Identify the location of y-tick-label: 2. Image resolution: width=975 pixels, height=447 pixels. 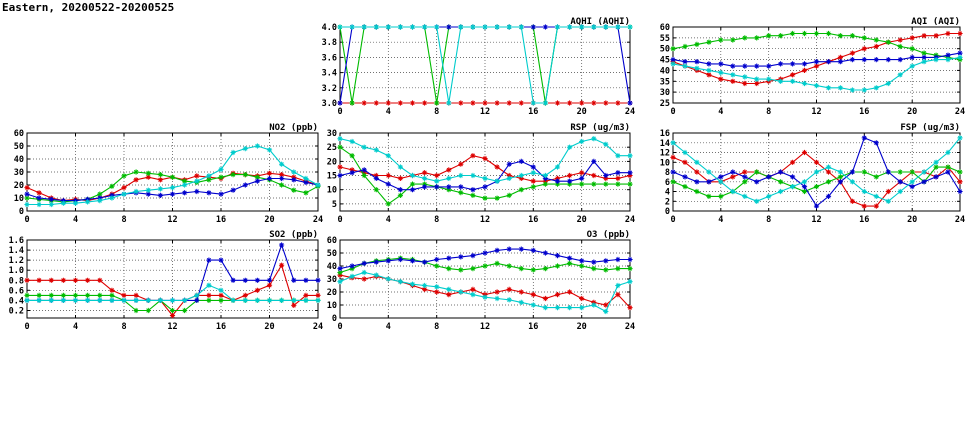
(667, 202).